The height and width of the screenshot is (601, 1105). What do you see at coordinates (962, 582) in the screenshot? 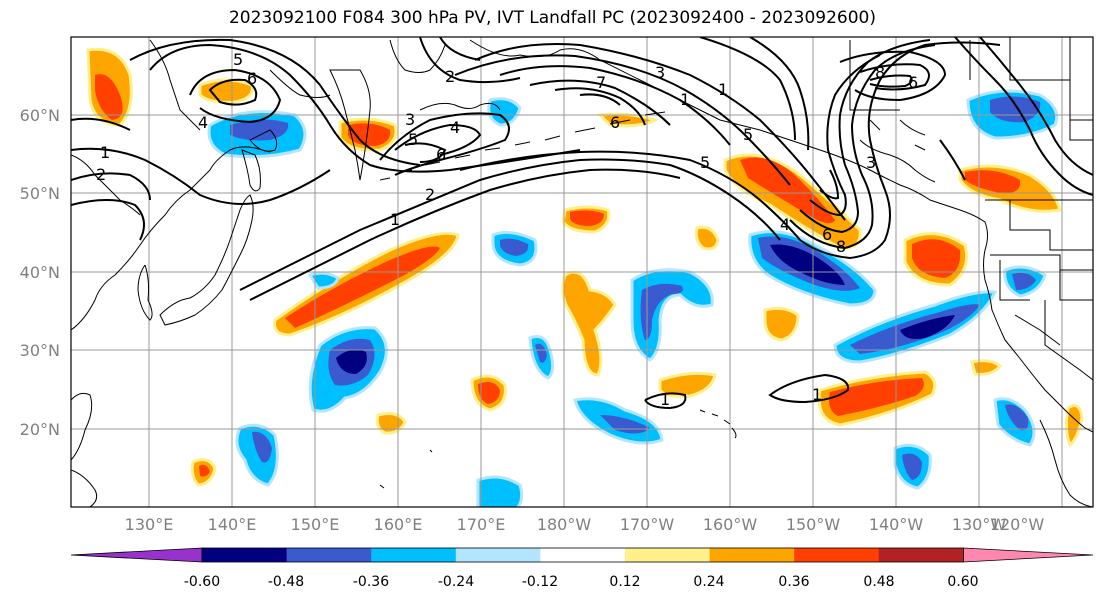
I see `colorbar-tick-label: 0.60` at bounding box center [962, 582].